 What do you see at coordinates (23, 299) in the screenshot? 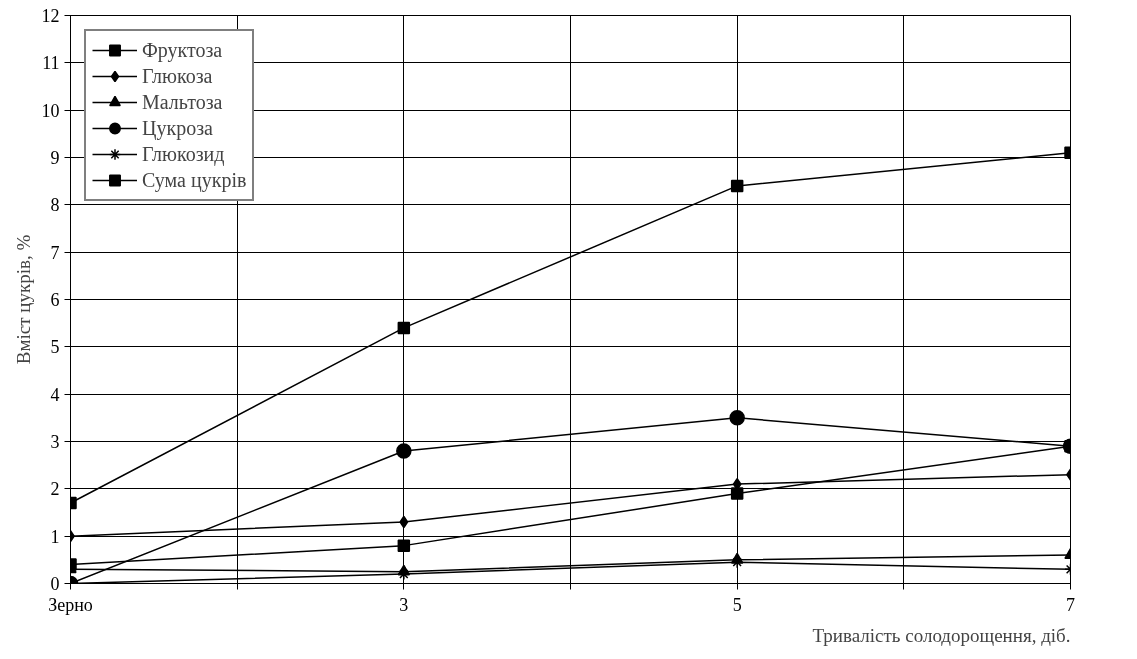
I see `y-axis-title: Вміст цукрів, %` at bounding box center [23, 299].